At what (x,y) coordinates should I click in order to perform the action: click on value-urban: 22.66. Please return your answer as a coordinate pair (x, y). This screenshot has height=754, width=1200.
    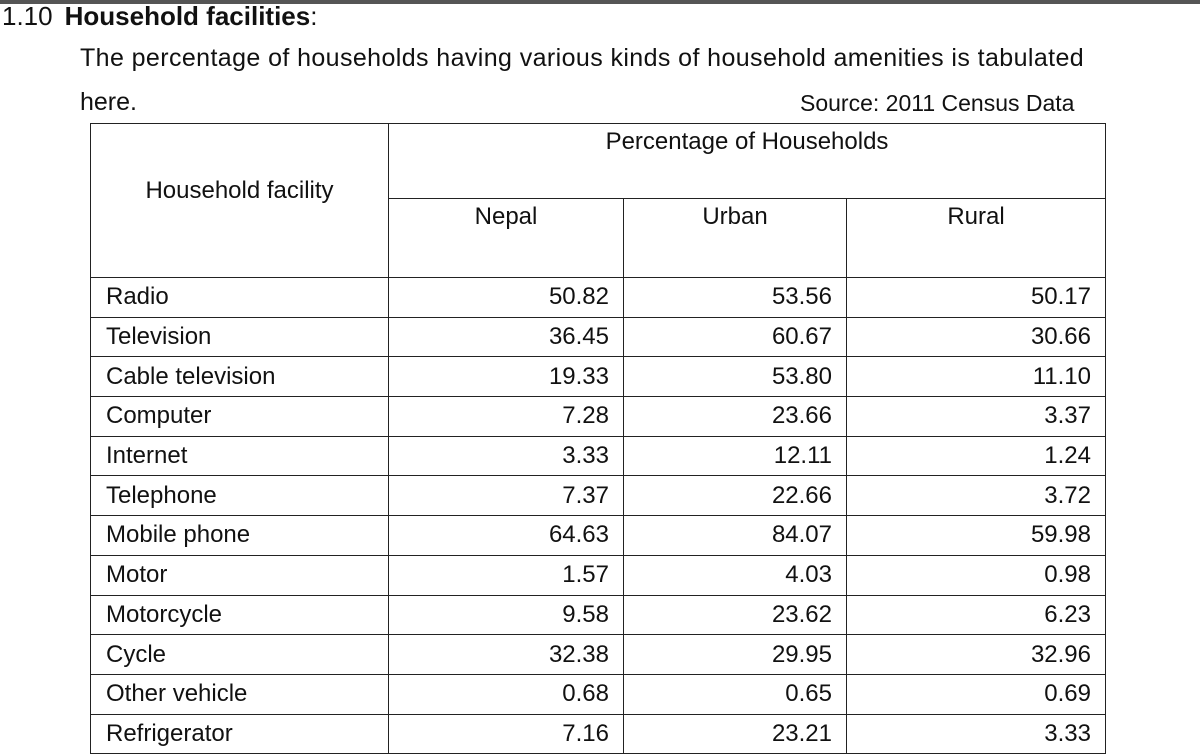
    Looking at the image, I should click on (735, 496).